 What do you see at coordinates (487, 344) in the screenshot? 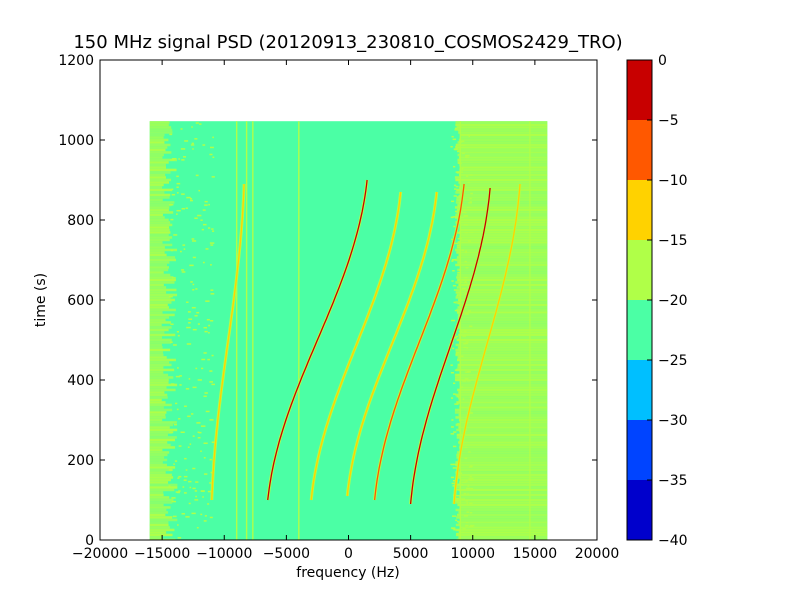
I see `doppler-trace` at bounding box center [487, 344].